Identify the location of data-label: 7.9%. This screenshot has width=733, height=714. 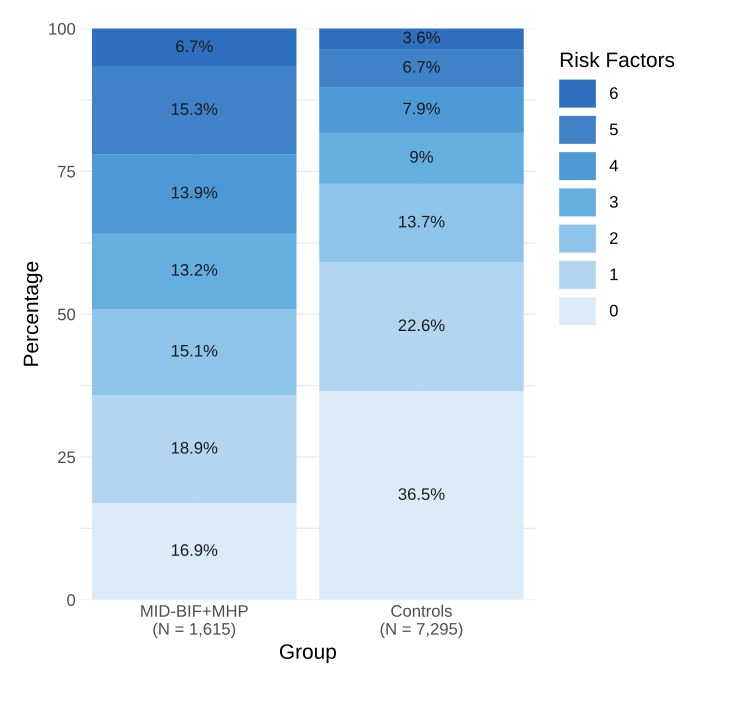
(421, 108).